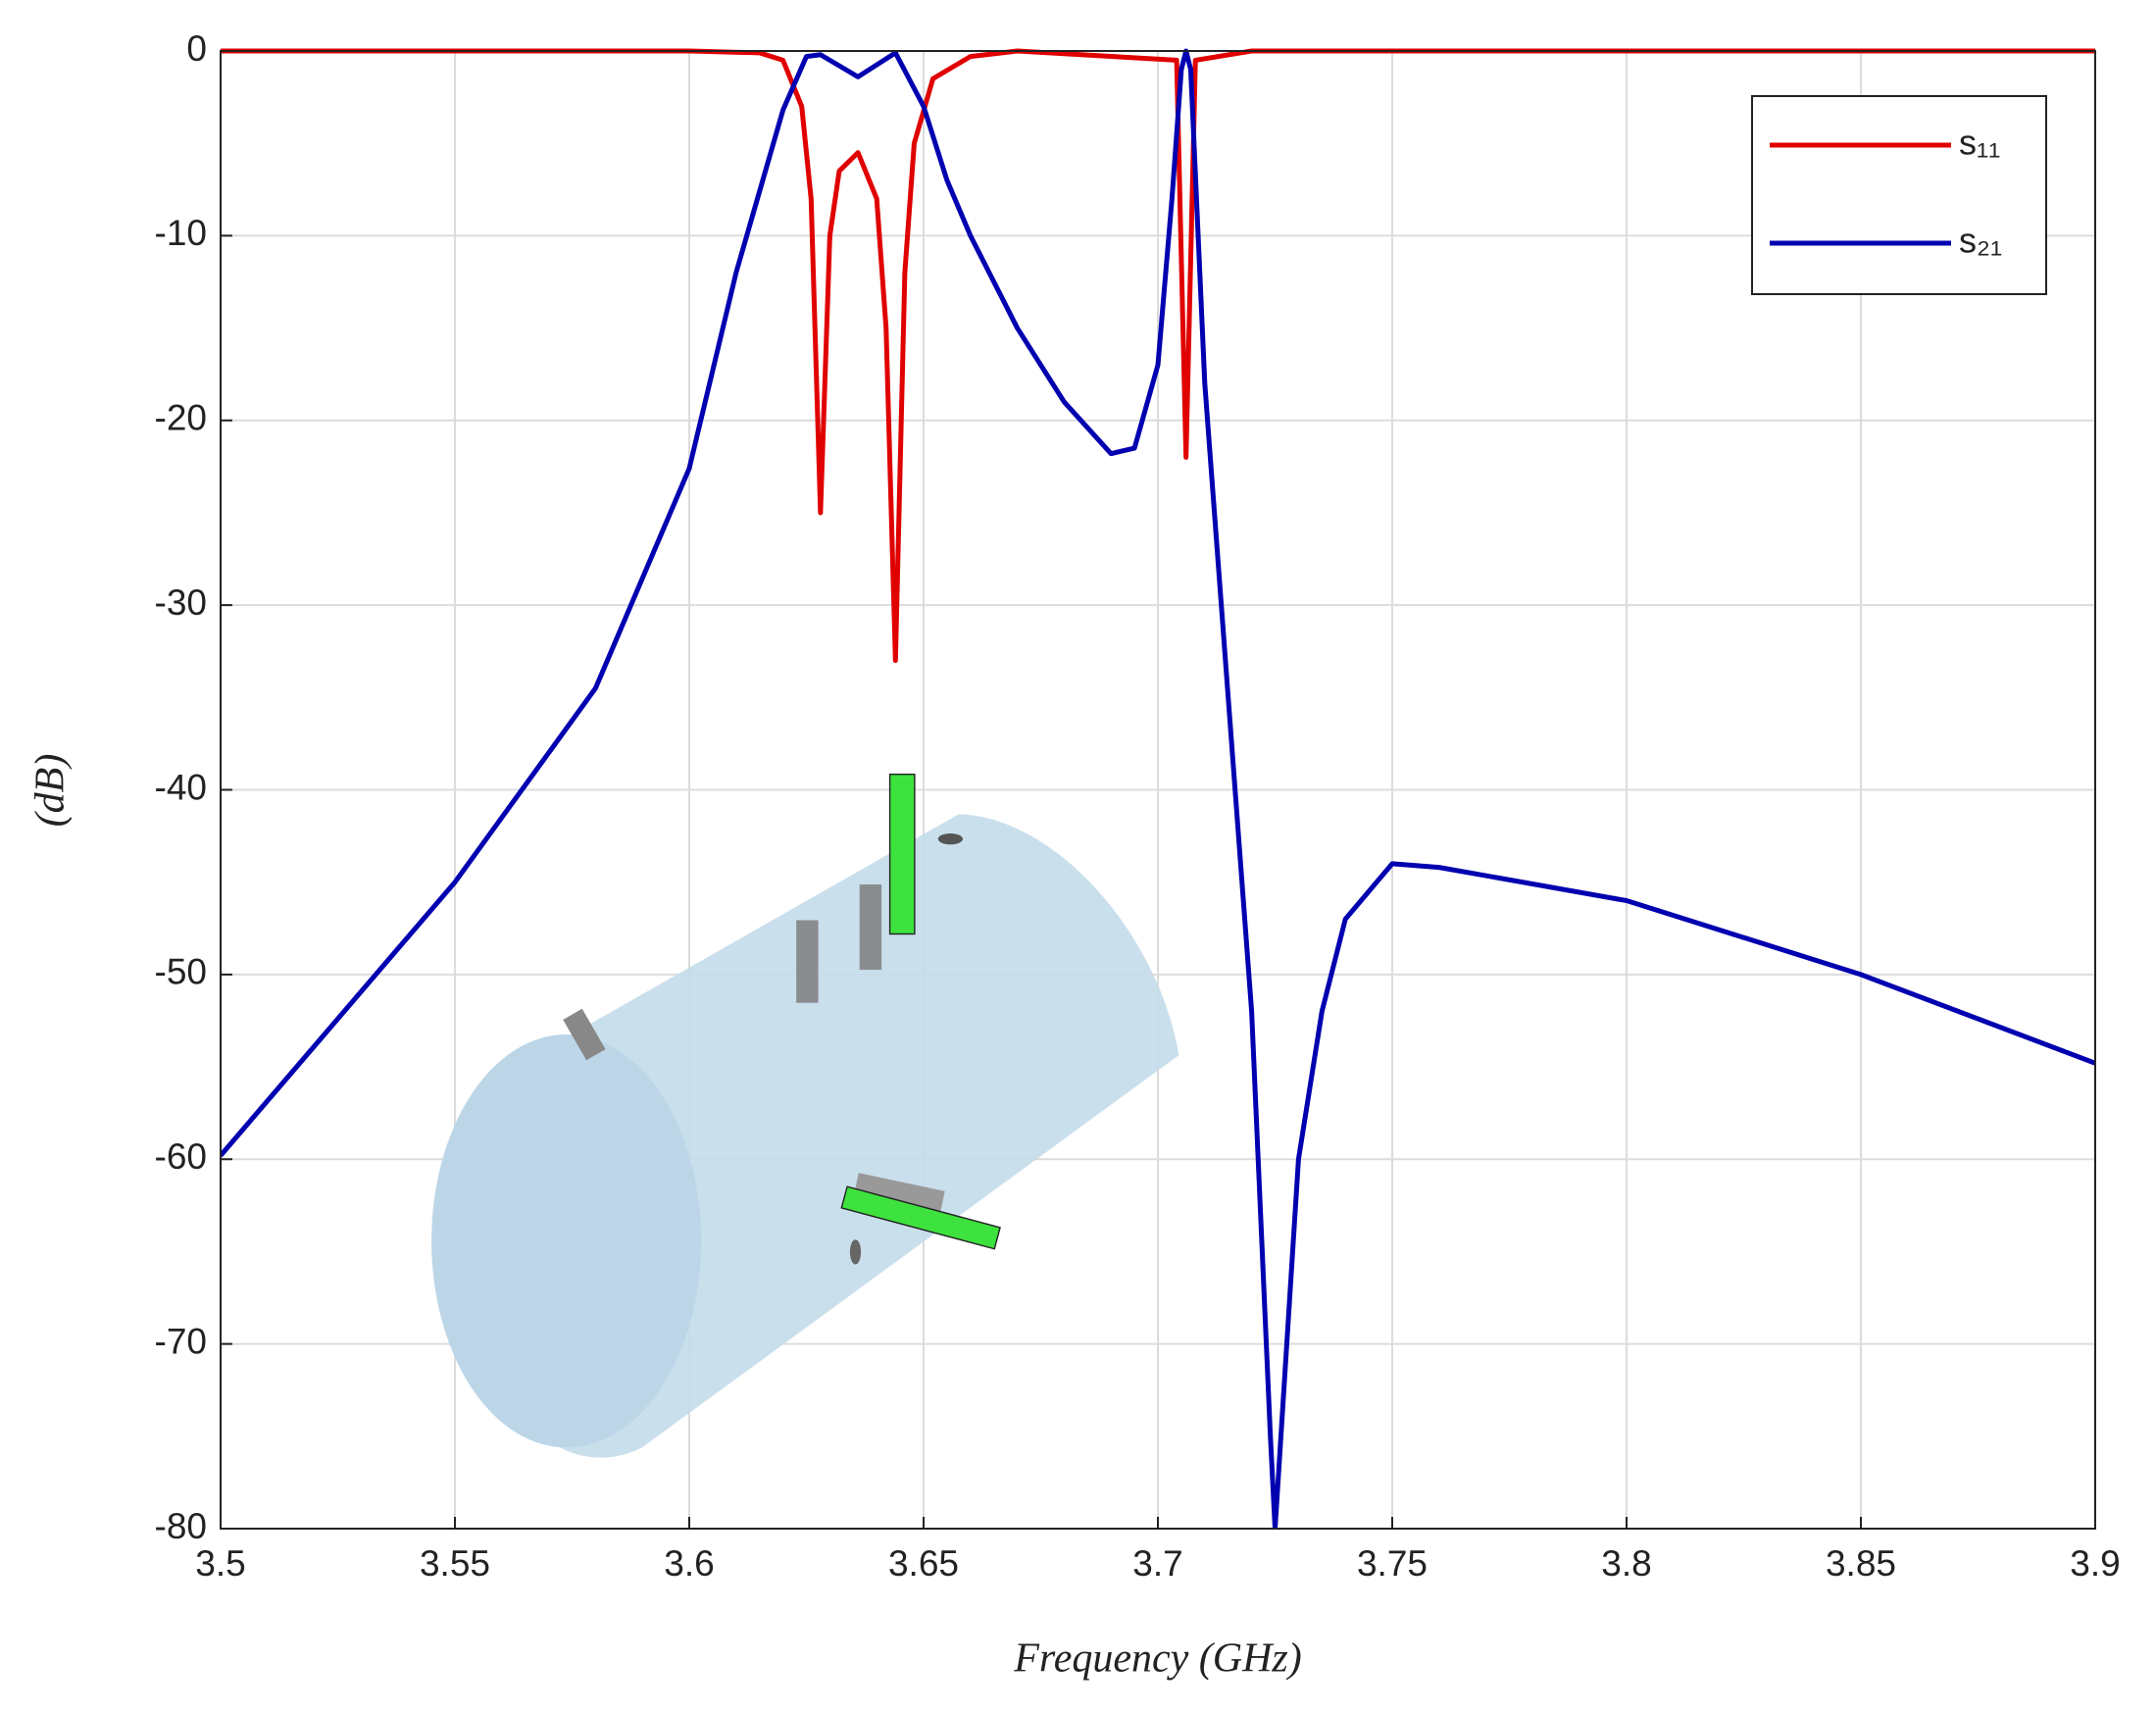 Image resolution: width=2156 pixels, height=1712 pixels. Describe the element at coordinates (181, 602) in the screenshot. I see `y-tick-label: -30` at that location.